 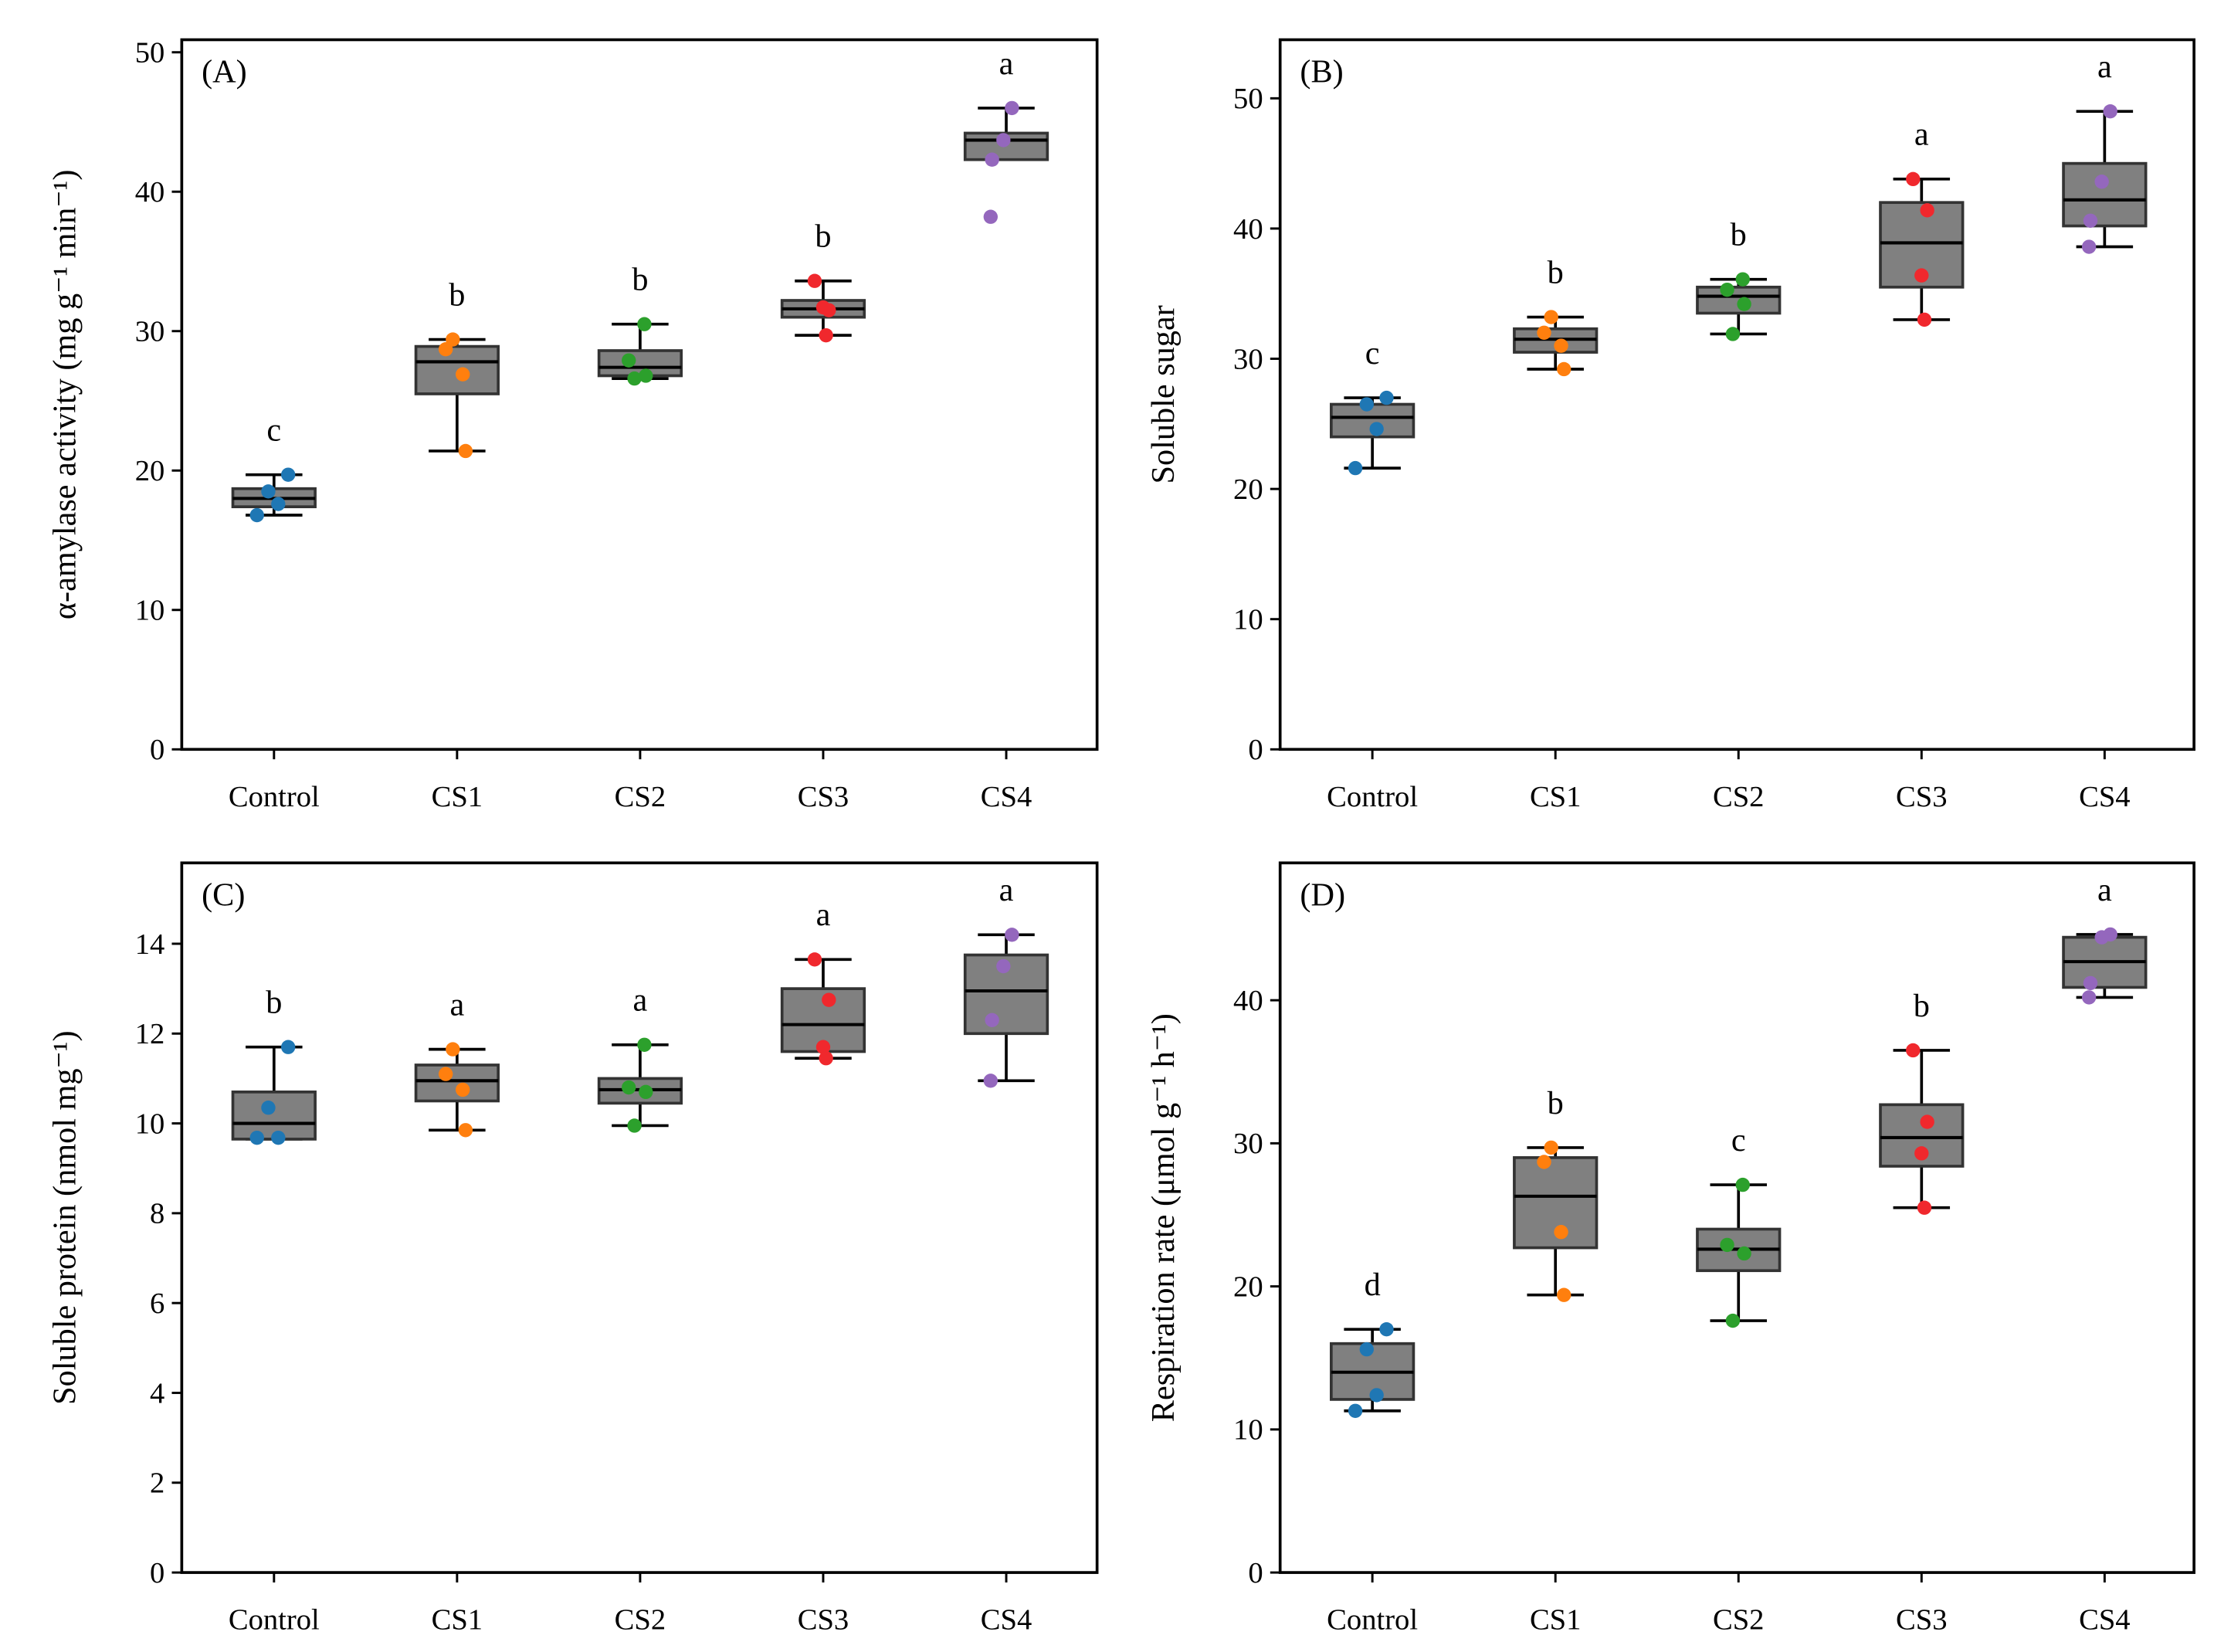 I want to click on y-axis-label: α-amylase activity (mg g⁻¹ min⁻¹), so click(x=65, y=395).